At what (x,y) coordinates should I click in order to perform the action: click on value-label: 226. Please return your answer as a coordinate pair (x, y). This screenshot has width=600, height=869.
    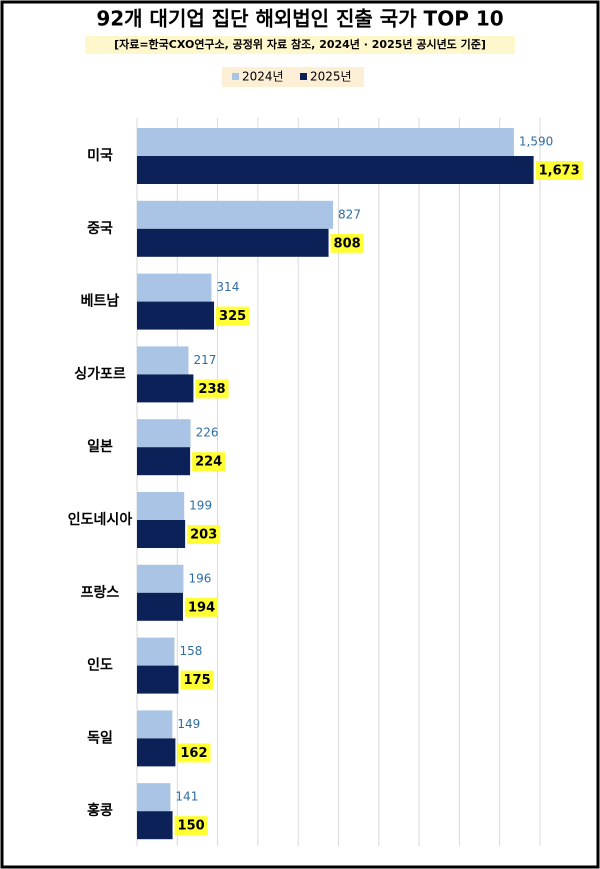
    Looking at the image, I should click on (207, 433).